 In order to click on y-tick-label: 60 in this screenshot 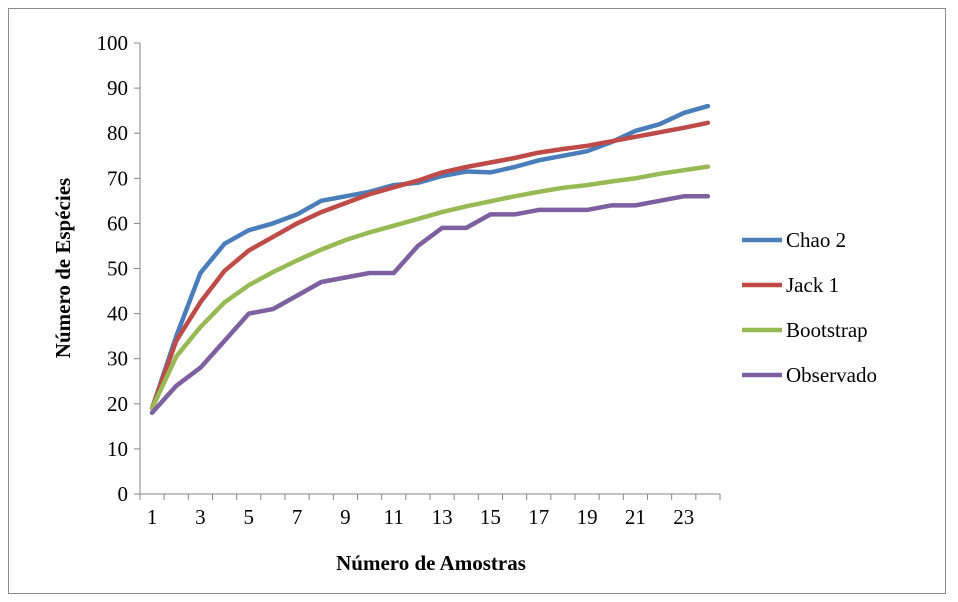, I will do `click(117, 223)`.